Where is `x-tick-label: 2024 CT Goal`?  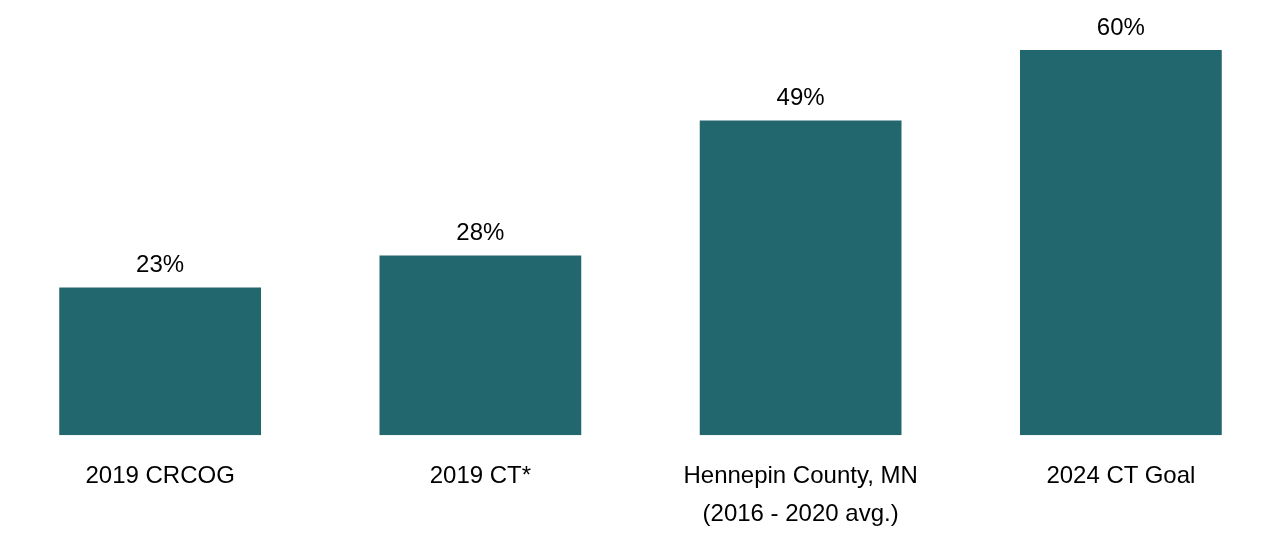 x-tick-label: 2024 CT Goal is located at coordinates (1121, 475).